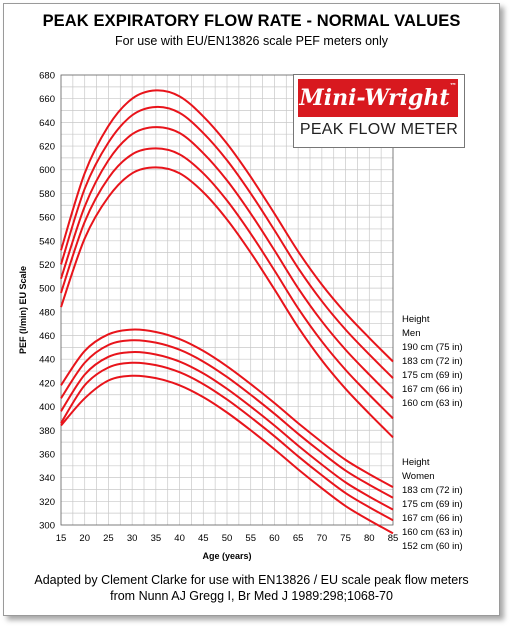 The height and width of the screenshot is (627, 511). I want to click on y-tick-label: 600, so click(47, 170).